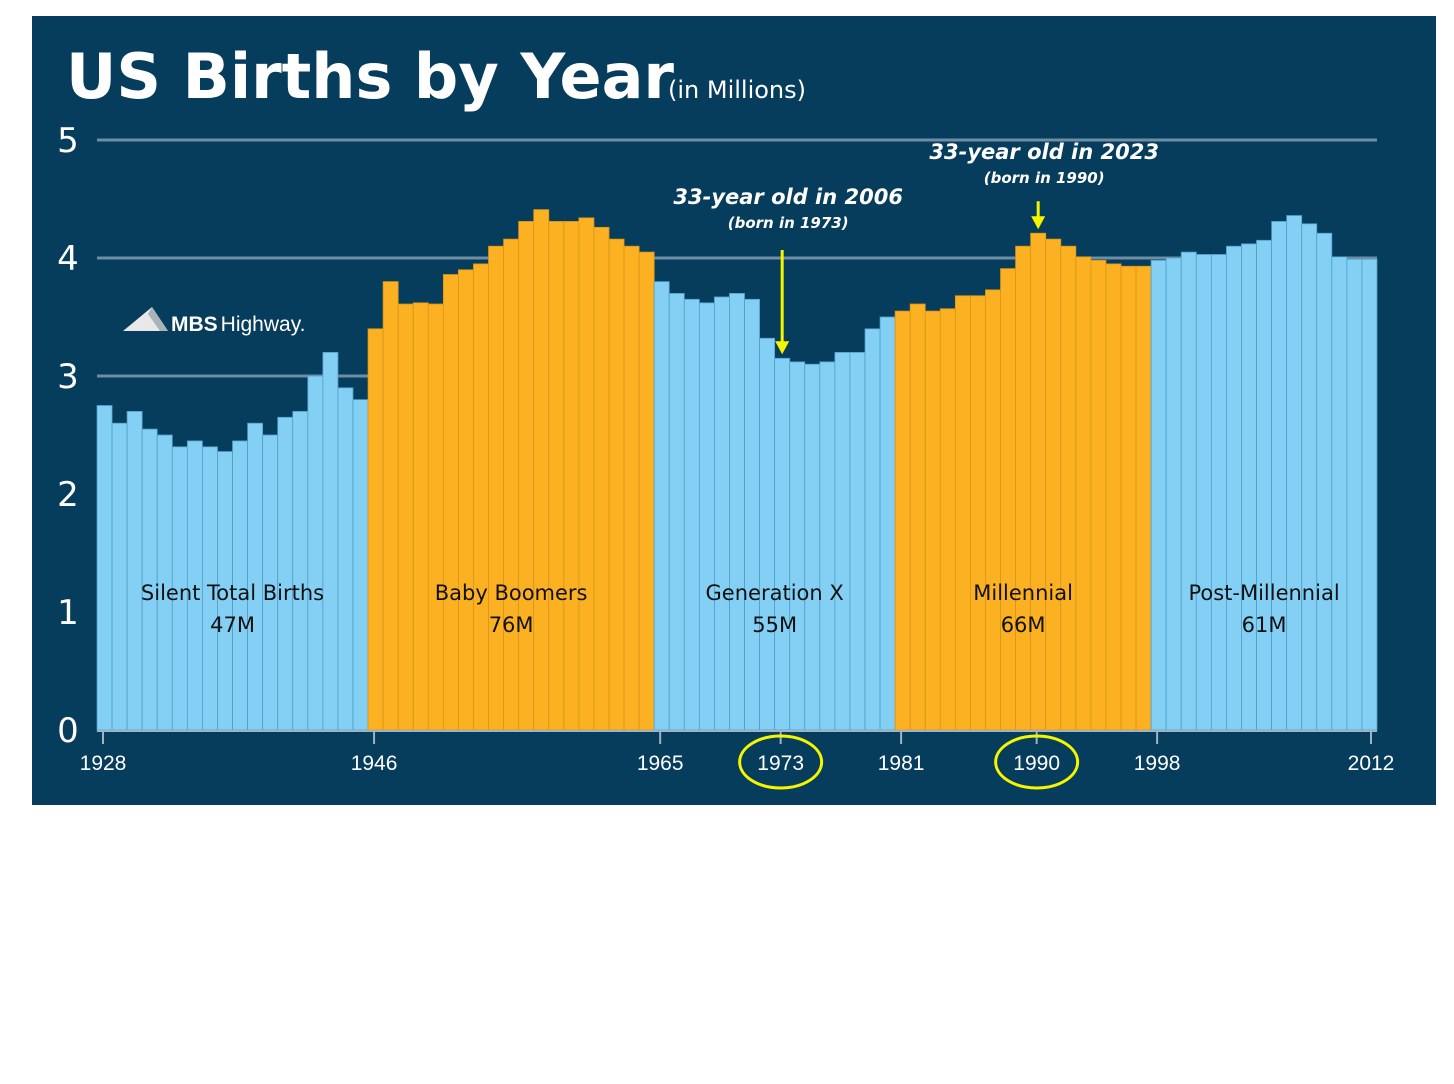 Image resolution: width=1454 pixels, height=1084 pixels. I want to click on logo-text: MBS Highway., so click(238, 324).